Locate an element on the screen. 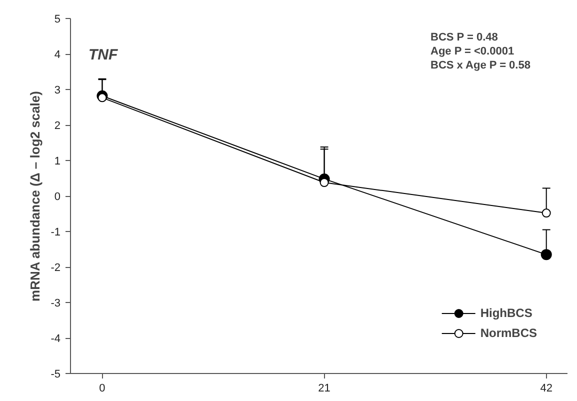  x-tick-label: 42 is located at coordinates (546, 388).